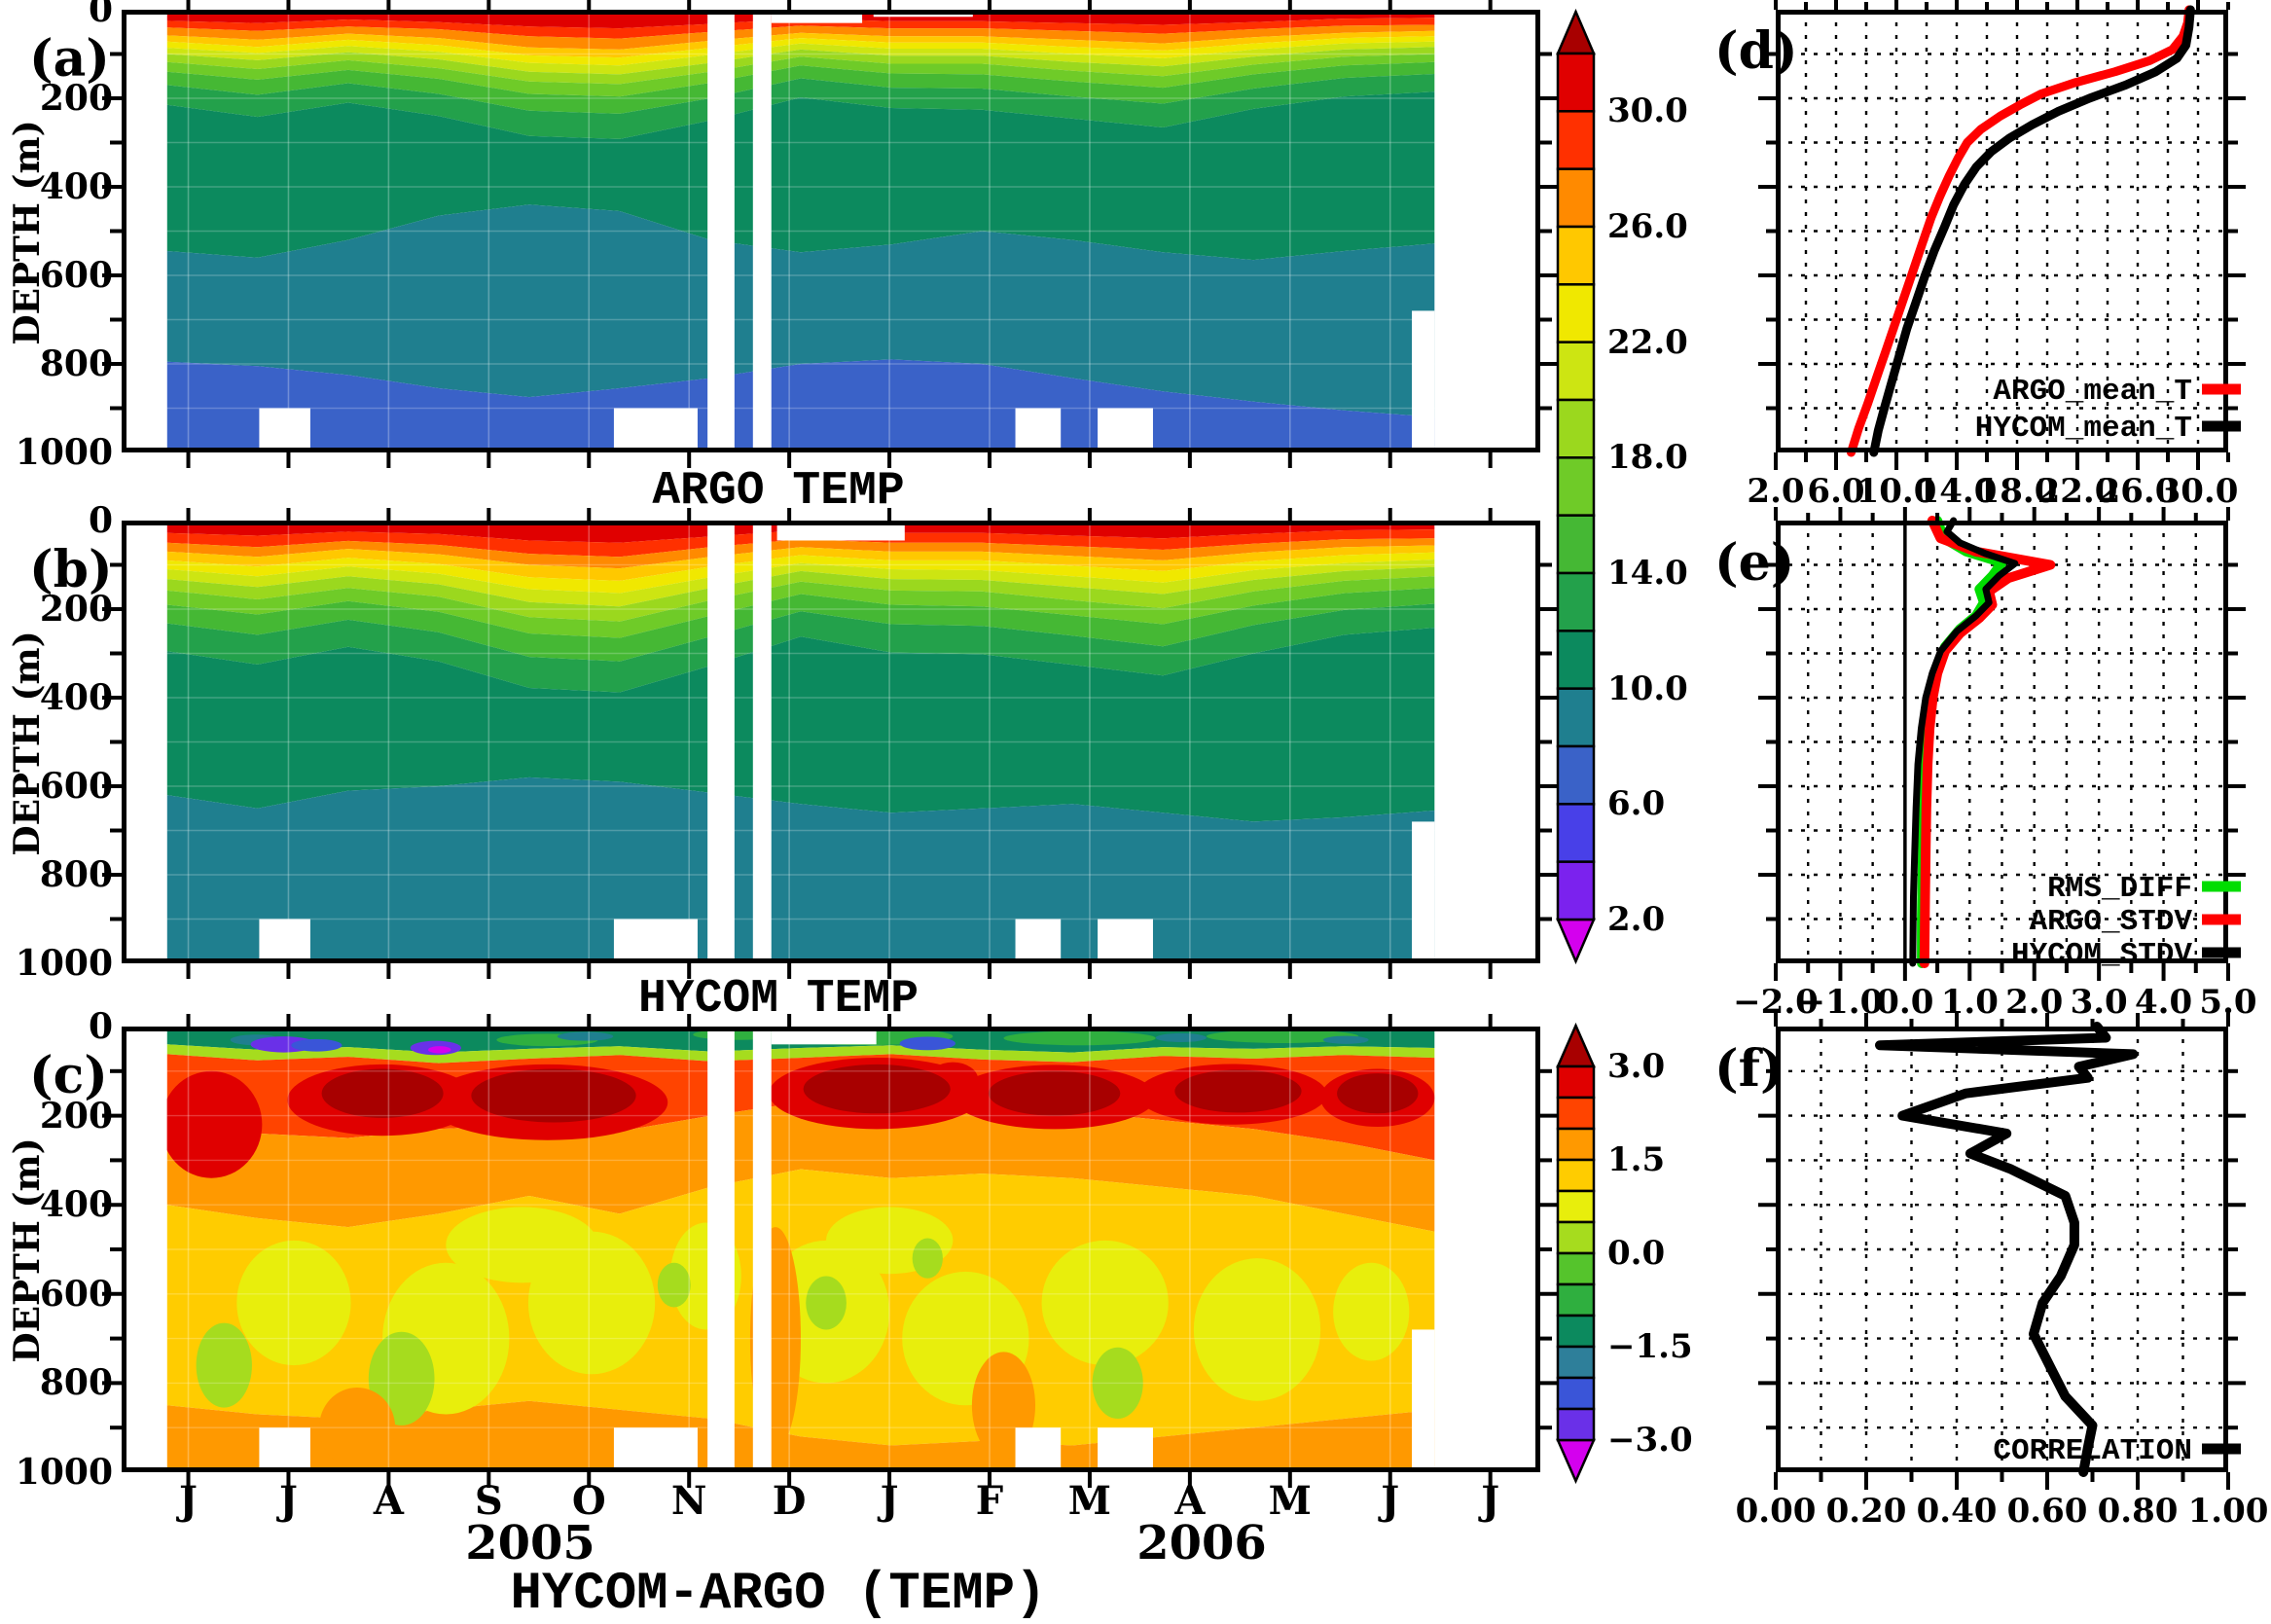  I want to click on xtick-d-7: 30.0, so click(2198, 491).